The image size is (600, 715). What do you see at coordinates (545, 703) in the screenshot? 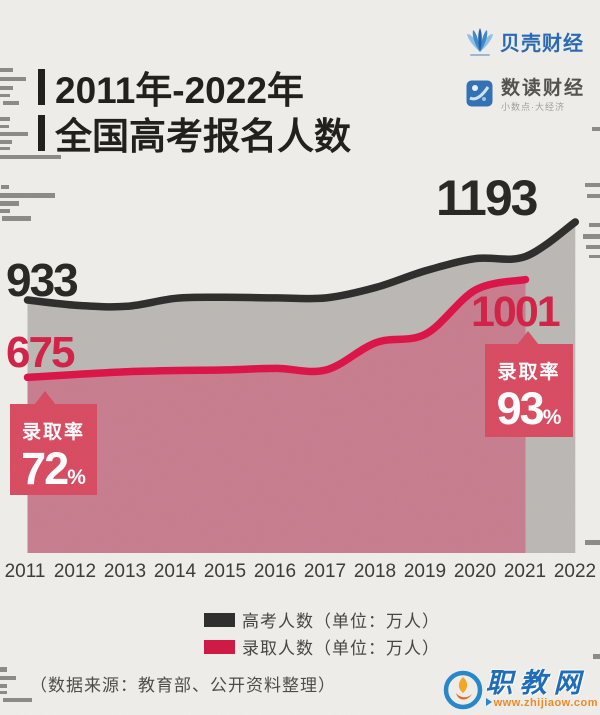
I see `watermark-url-text: www.zhijiaow.com` at bounding box center [545, 703].